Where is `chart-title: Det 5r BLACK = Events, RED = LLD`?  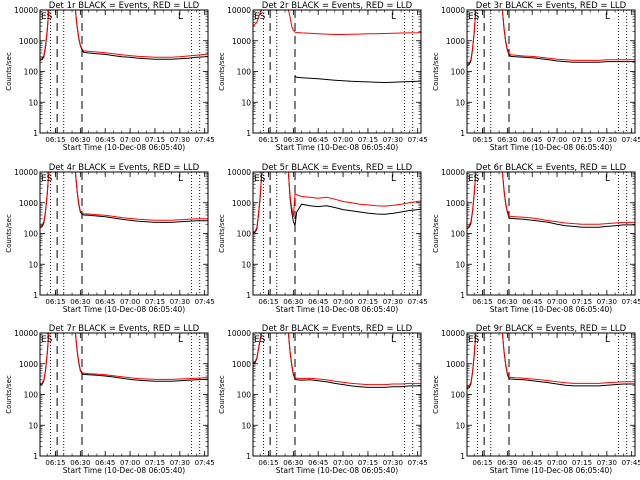
chart-title: Det 5r BLACK = Events, RED = LLD is located at coordinates (337, 168).